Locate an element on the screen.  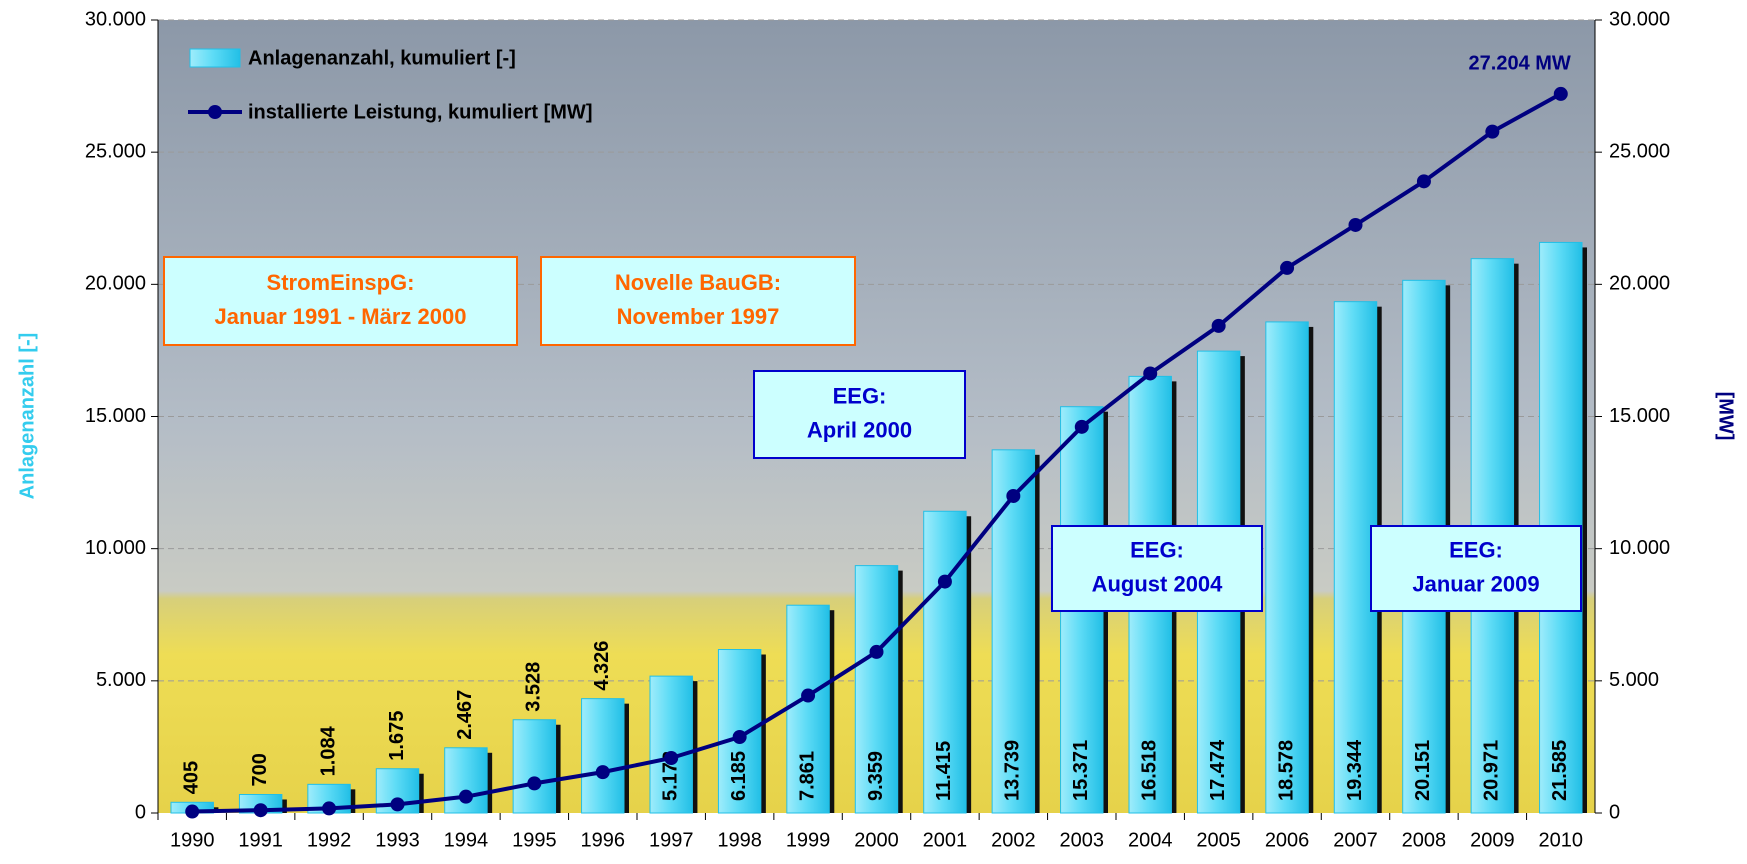
legend-label: Anlagenanzahl, kumuliert [-] is located at coordinates (382, 58).